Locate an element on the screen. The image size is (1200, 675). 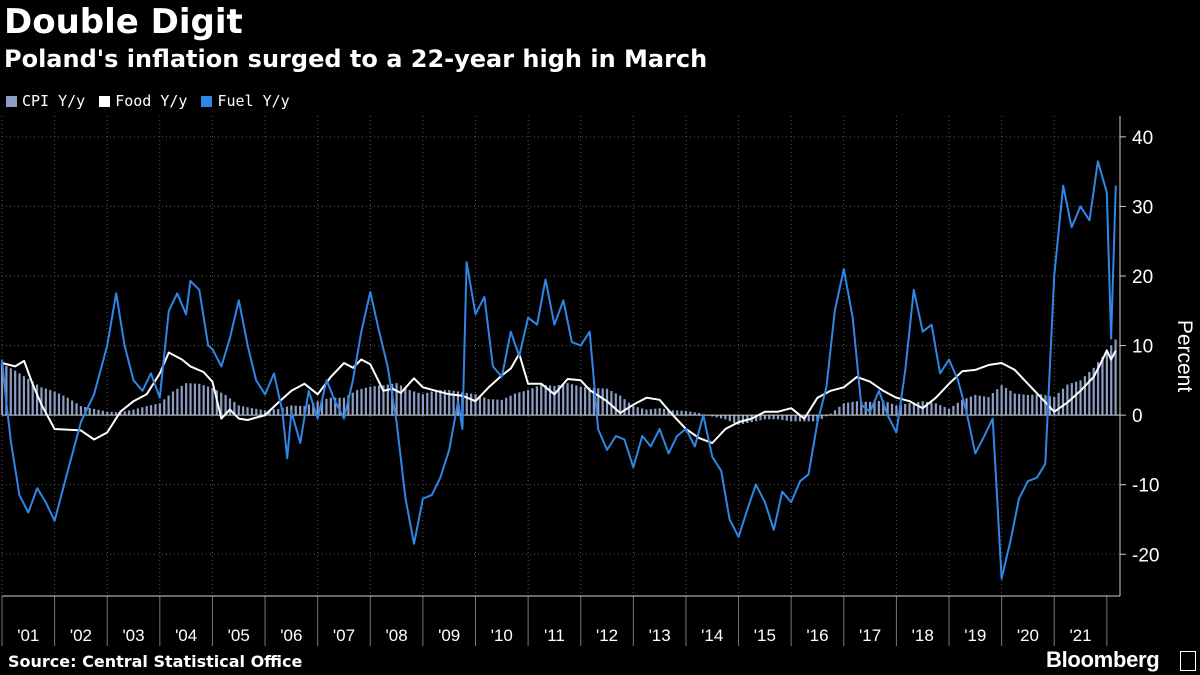
legend-swatch-fuel is located at coordinates (207, 101).